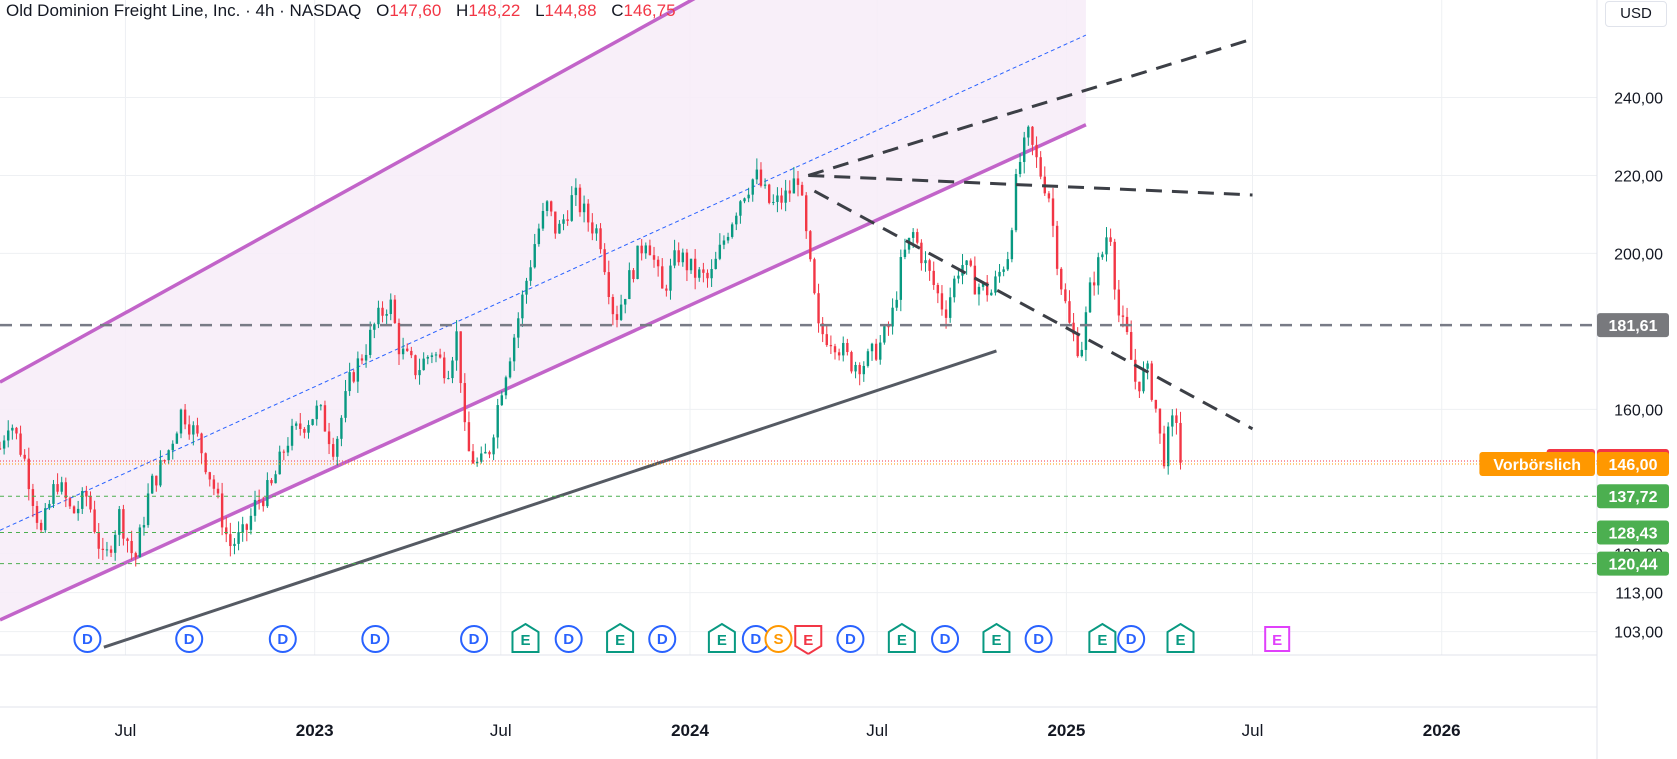 The image size is (1677, 759). I want to click on currency-button: USD, so click(1636, 14).